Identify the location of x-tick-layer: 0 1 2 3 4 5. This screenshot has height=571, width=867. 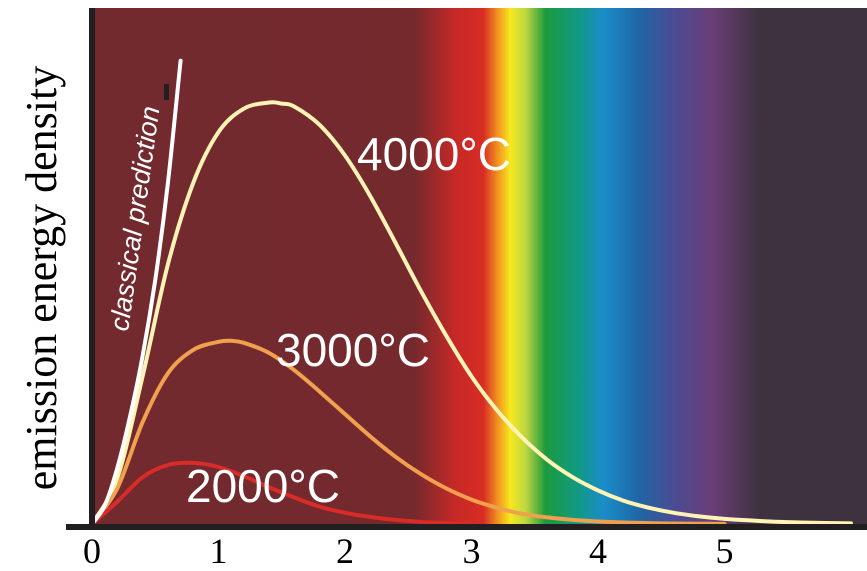
(408, 551).